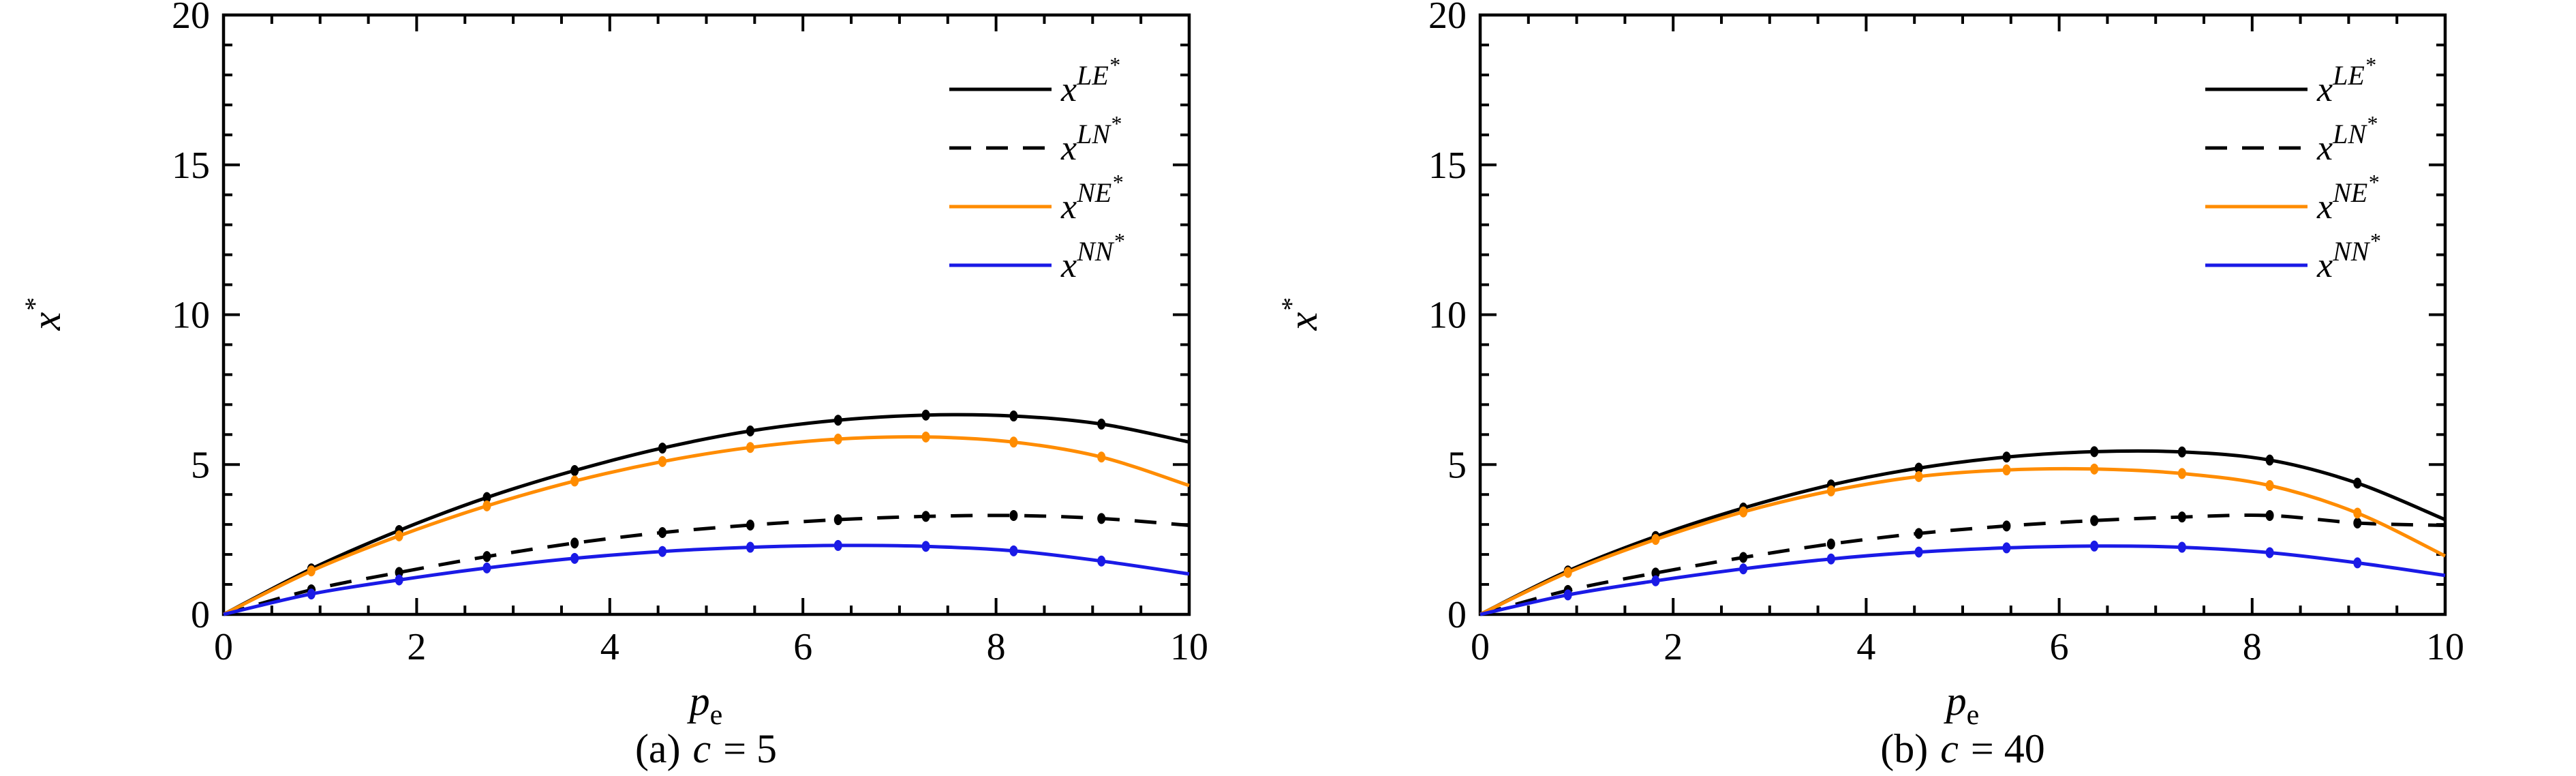 The height and width of the screenshot is (776, 2576). What do you see at coordinates (191, 316) in the screenshot?
I see `y-tick-label: 10` at bounding box center [191, 316].